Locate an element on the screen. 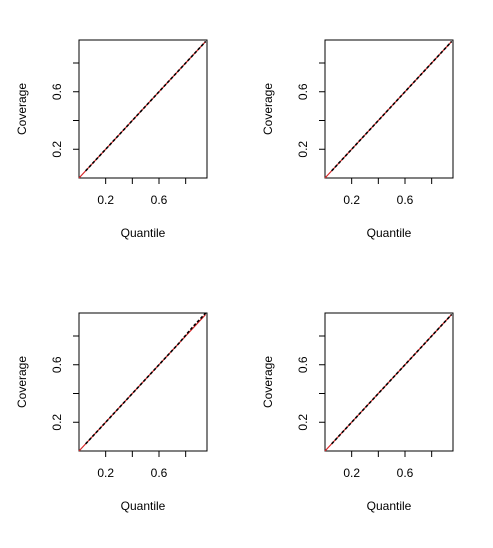 The width and height of the screenshot is (493, 548). panel-1: 0.2 0.6 0.2 0.6 Quantile Coverage is located at coordinates (111, 139).